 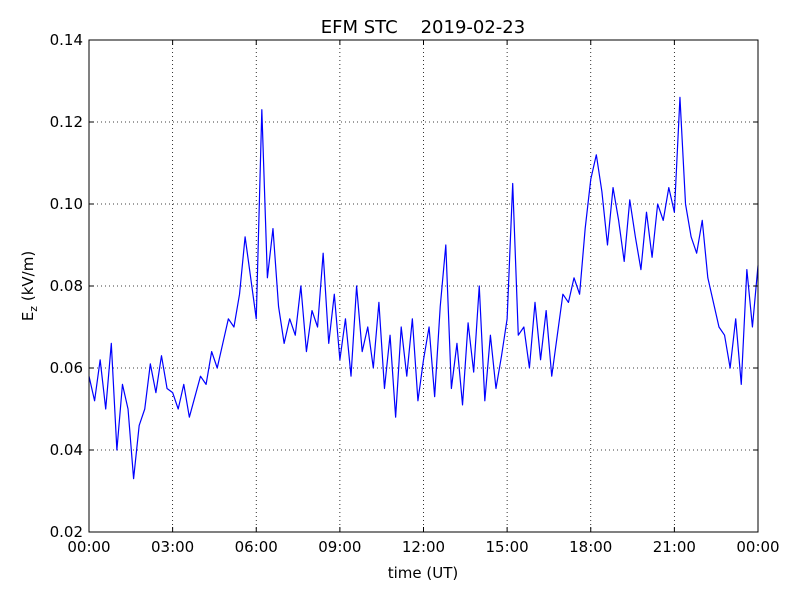 What do you see at coordinates (339, 547) in the screenshot?
I see `x-tick-label: 09:00` at bounding box center [339, 547].